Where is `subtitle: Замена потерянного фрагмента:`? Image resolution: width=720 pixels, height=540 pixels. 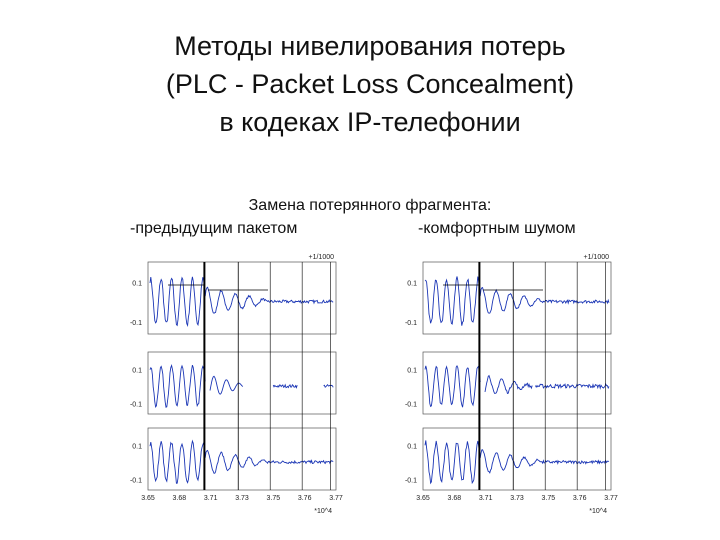 subtitle: Замена потерянного фрагмента: is located at coordinates (370, 205).